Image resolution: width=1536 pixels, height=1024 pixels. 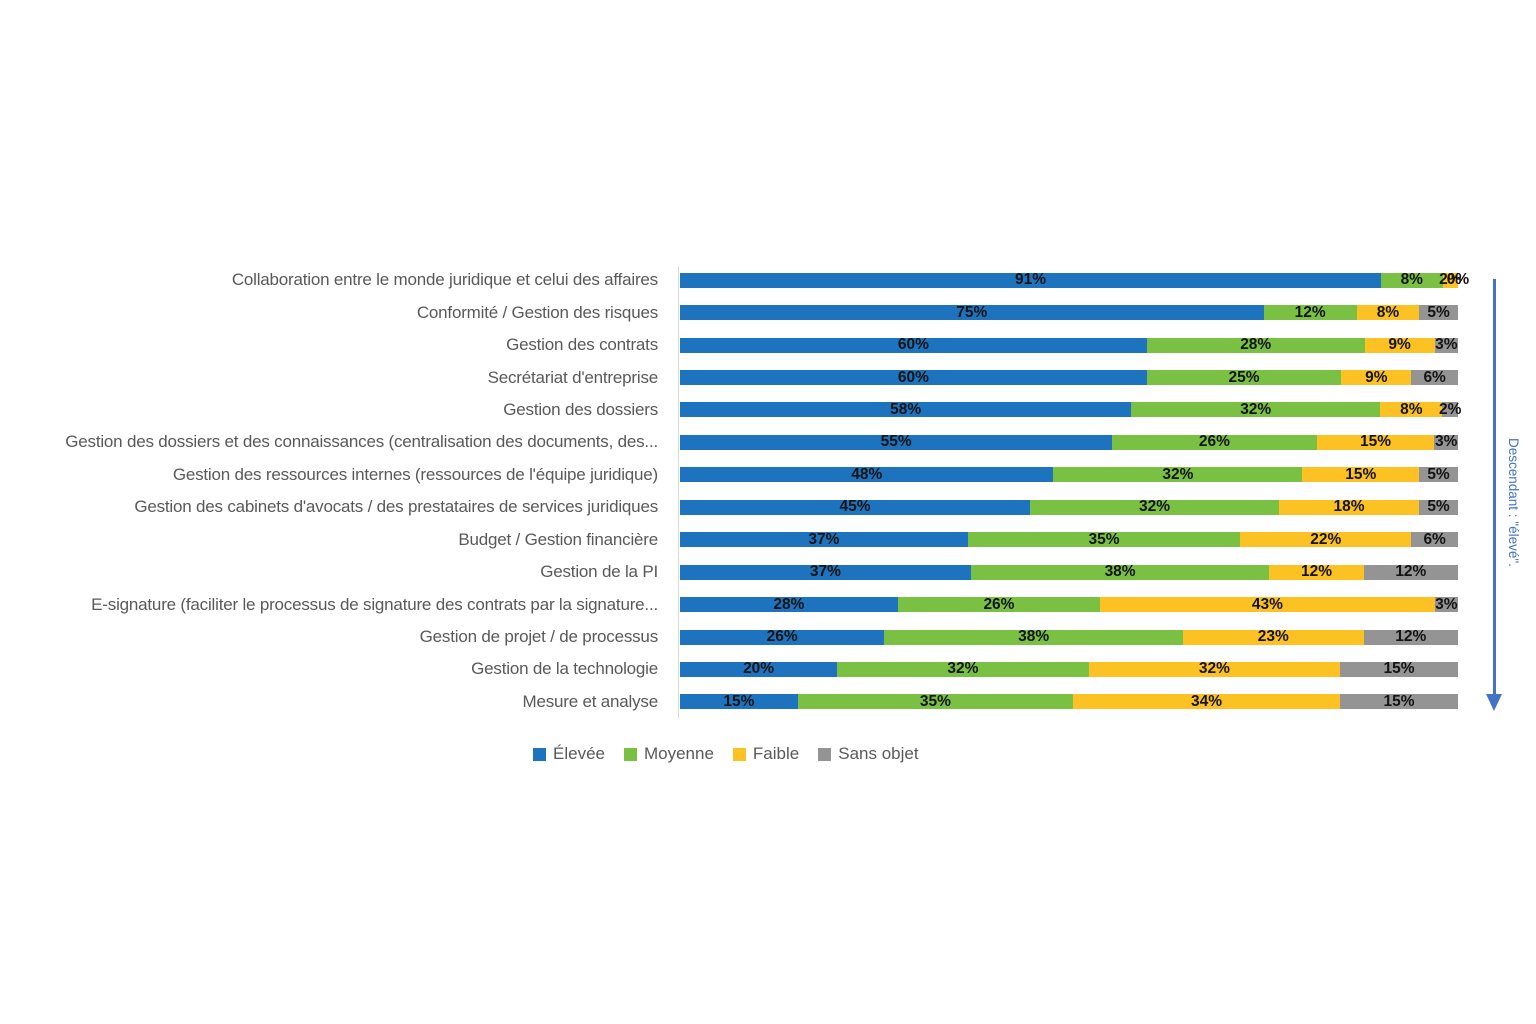 I want to click on value-label: 34%, so click(x=1207, y=701).